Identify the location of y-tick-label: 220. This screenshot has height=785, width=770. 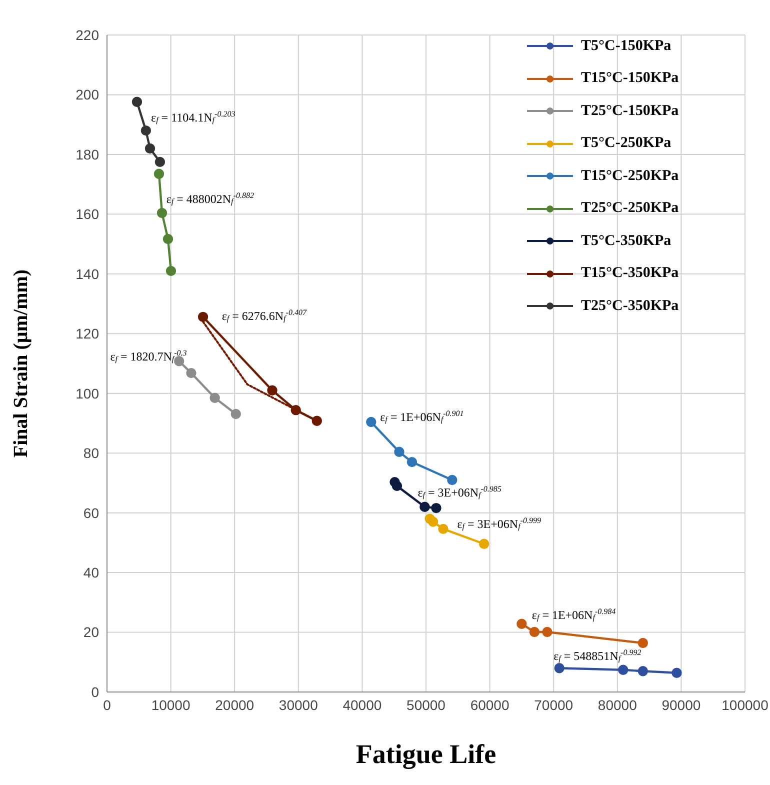
(88, 34).